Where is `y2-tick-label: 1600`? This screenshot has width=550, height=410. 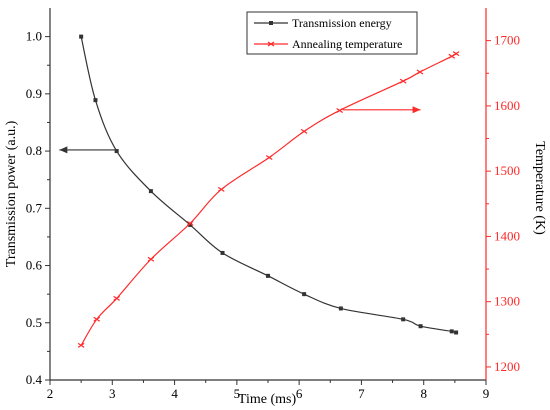 y2-tick-label: 1600 is located at coordinates (507, 105).